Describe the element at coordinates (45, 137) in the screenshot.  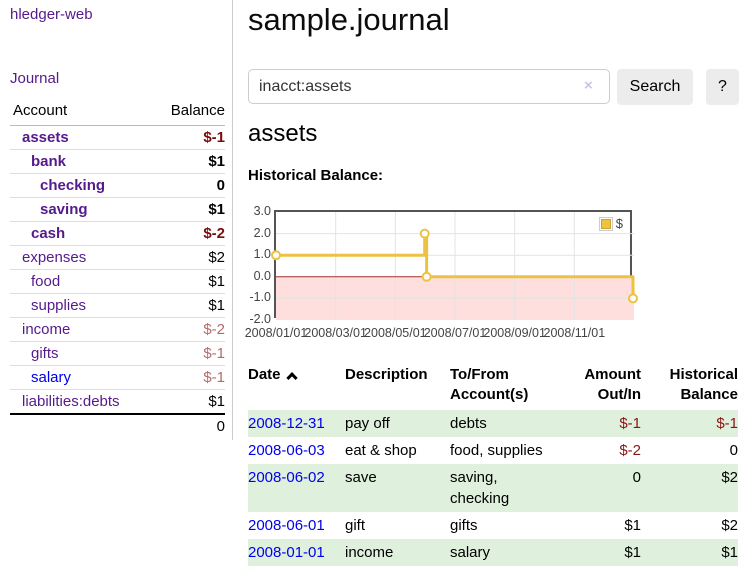
I see `account-link-assets: assets` at that location.